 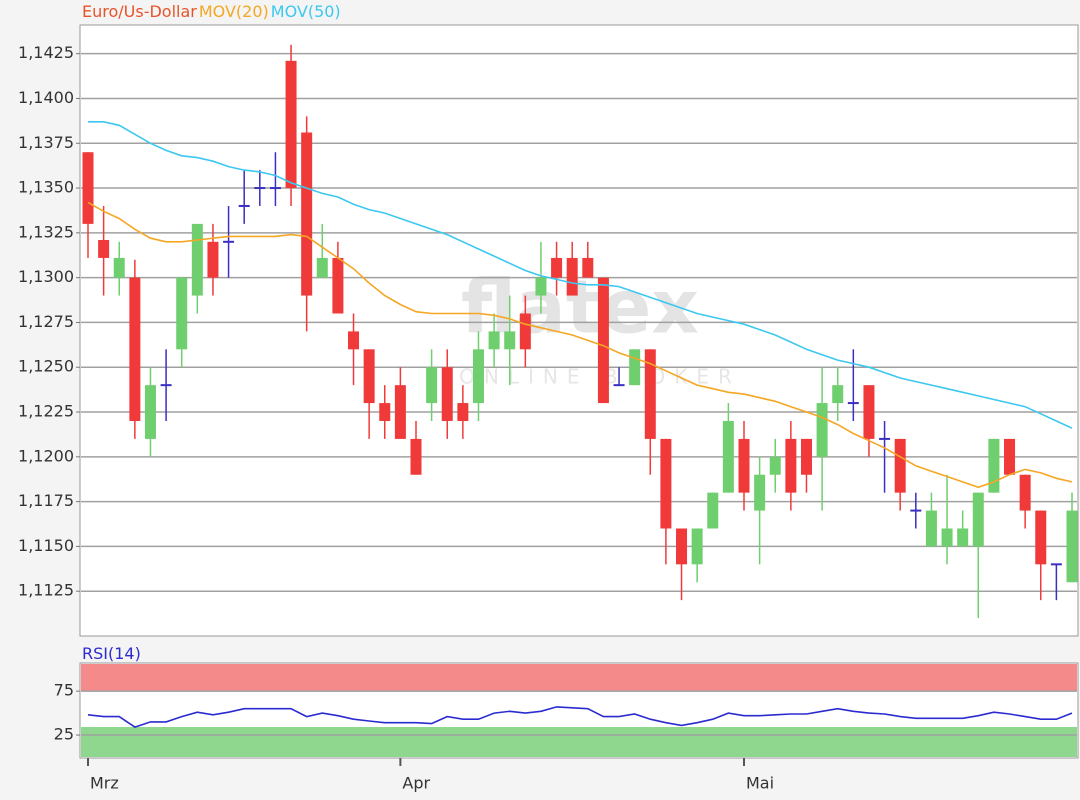 What do you see at coordinates (111, 653) in the screenshot?
I see `rsi-legend: RSI(14)` at bounding box center [111, 653].